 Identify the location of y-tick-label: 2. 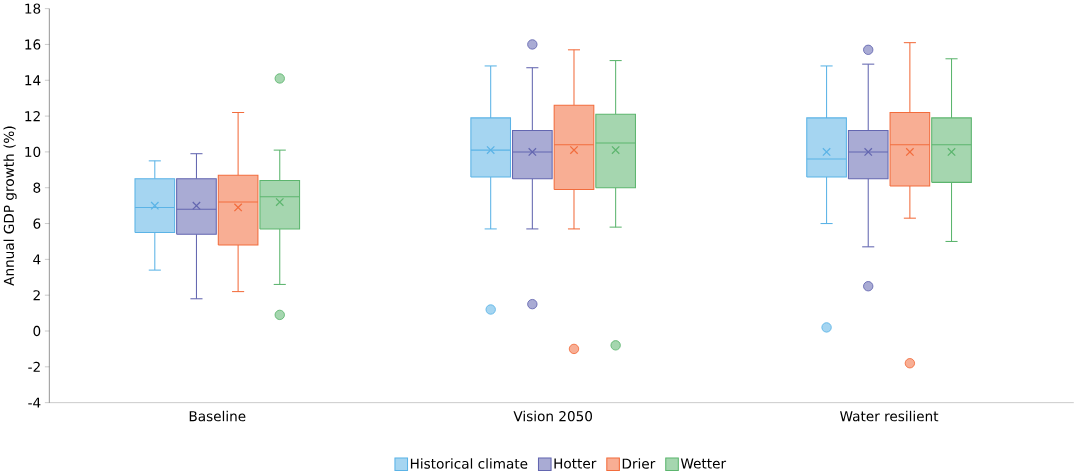
(36, 295).